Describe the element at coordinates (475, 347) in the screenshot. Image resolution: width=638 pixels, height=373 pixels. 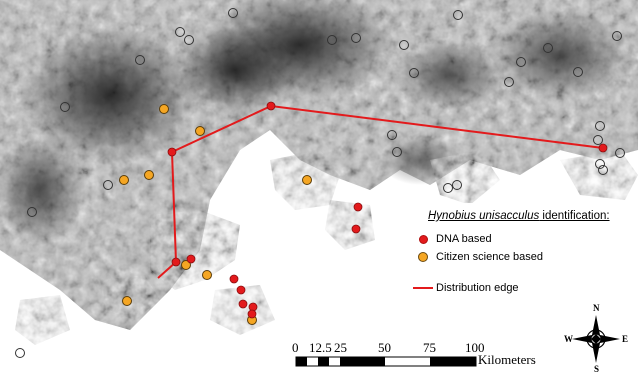
I see `scale-tick-100: 100` at that location.